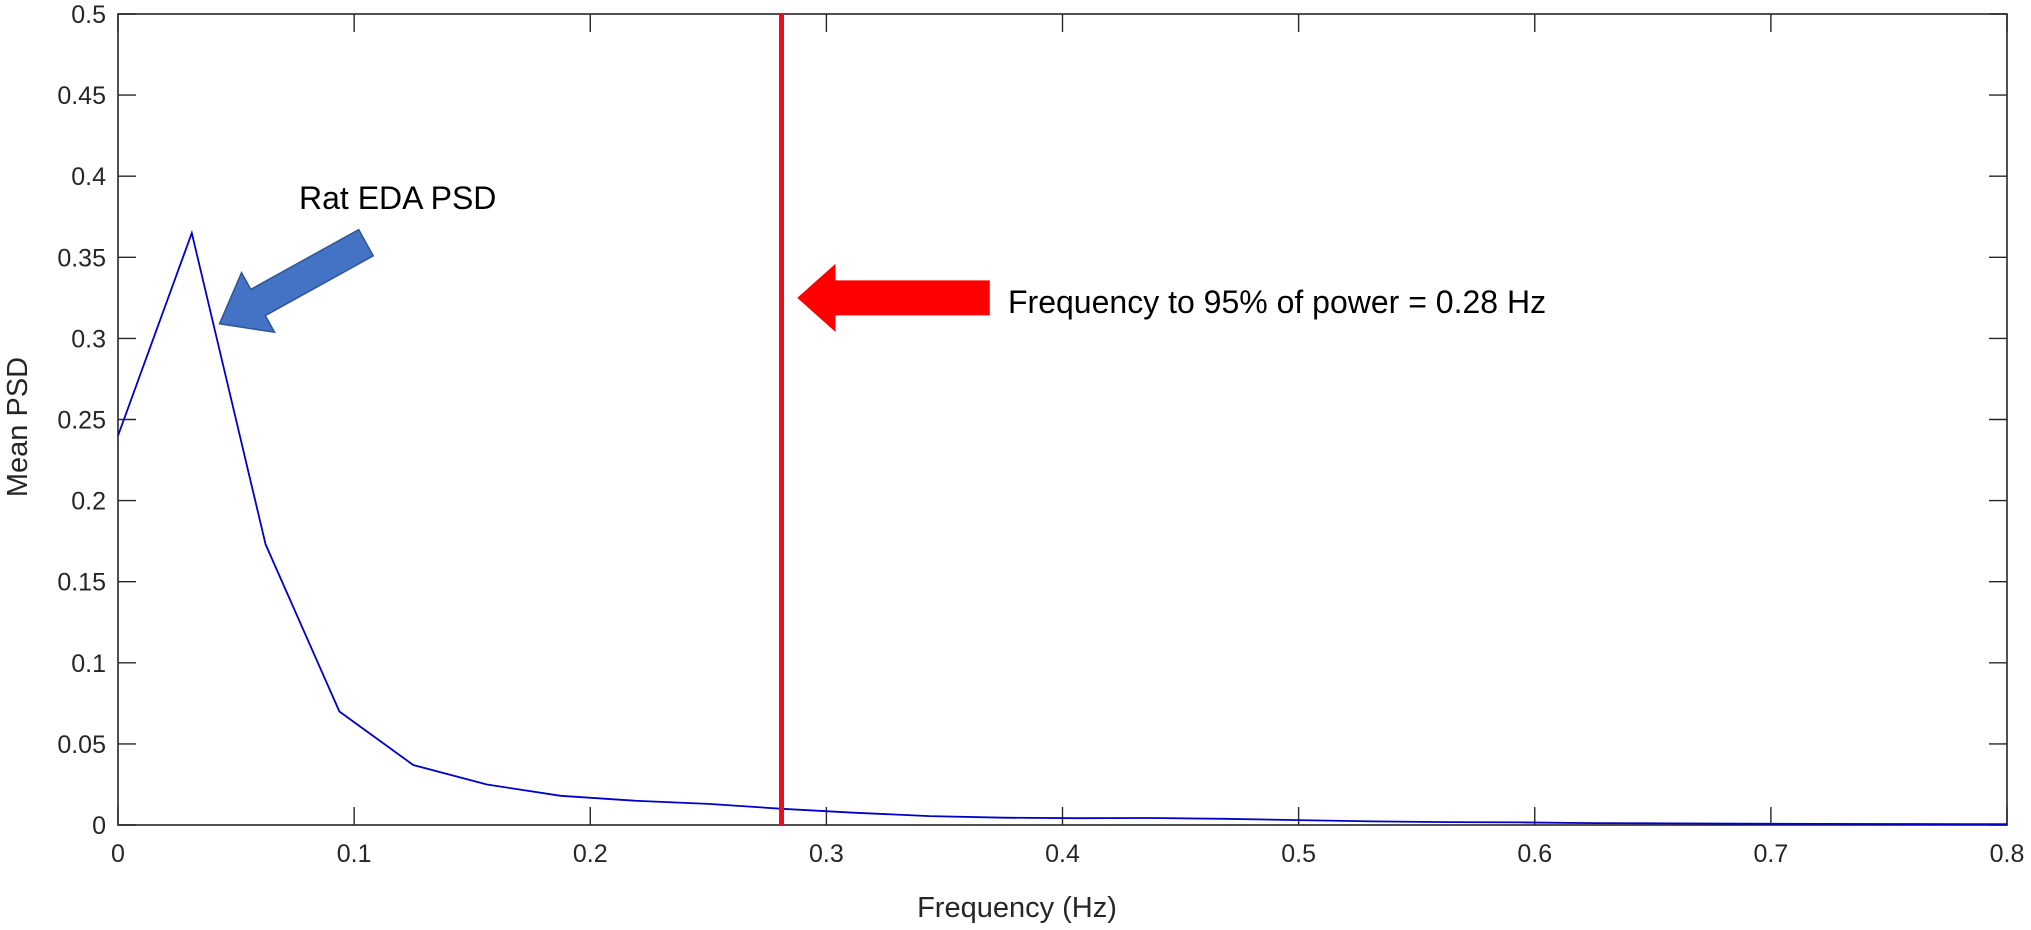 This screenshot has width=2031, height=930. Describe the element at coordinates (354, 854) in the screenshot. I see `x-tick-label: 0.1` at that location.